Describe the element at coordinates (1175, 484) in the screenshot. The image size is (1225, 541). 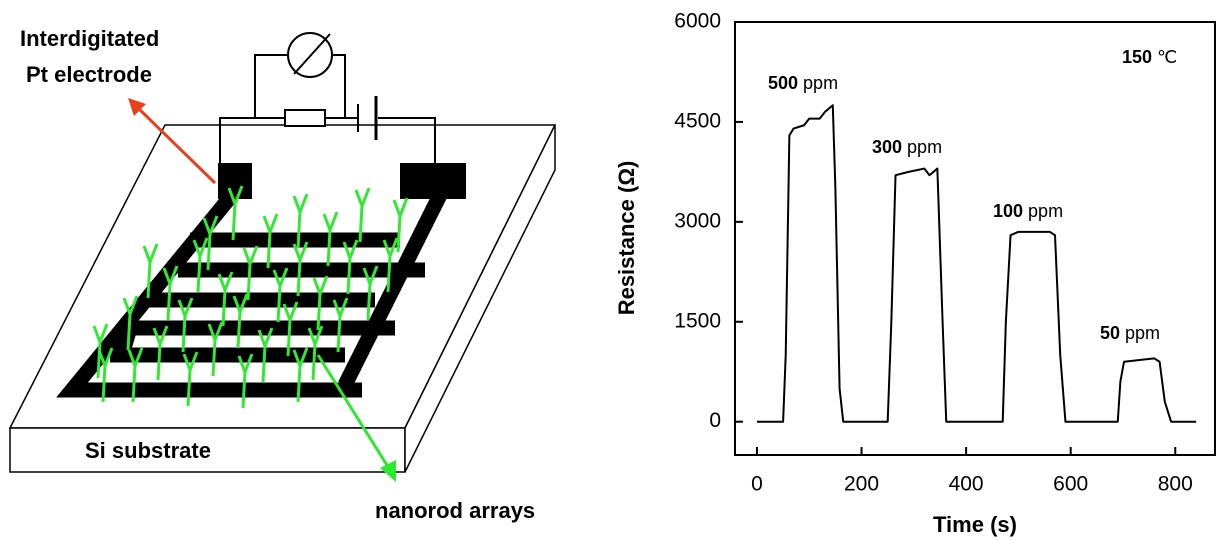
I see `x-tick-label: 800` at that location.